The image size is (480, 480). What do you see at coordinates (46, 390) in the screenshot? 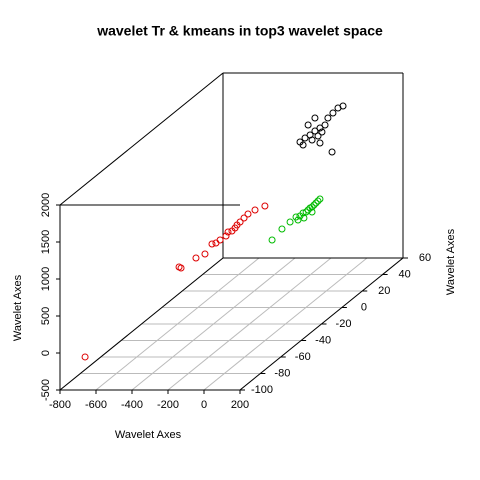
I see `z-tick-label: -500` at bounding box center [46, 390].